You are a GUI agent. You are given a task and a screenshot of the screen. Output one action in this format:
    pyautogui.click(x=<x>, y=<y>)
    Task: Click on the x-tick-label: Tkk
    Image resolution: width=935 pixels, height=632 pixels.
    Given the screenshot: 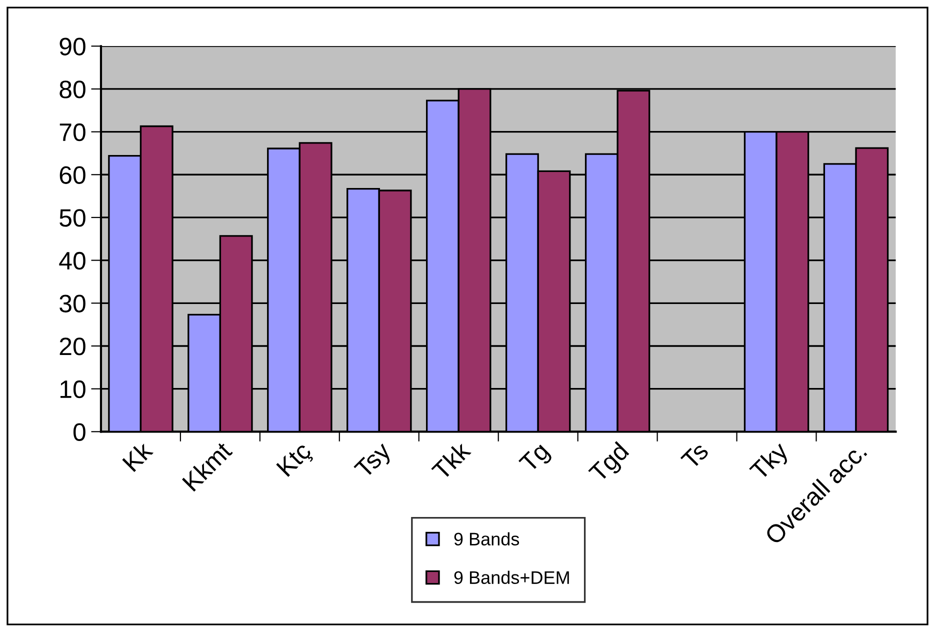 What is the action you would take?
    pyautogui.click(x=451, y=460)
    